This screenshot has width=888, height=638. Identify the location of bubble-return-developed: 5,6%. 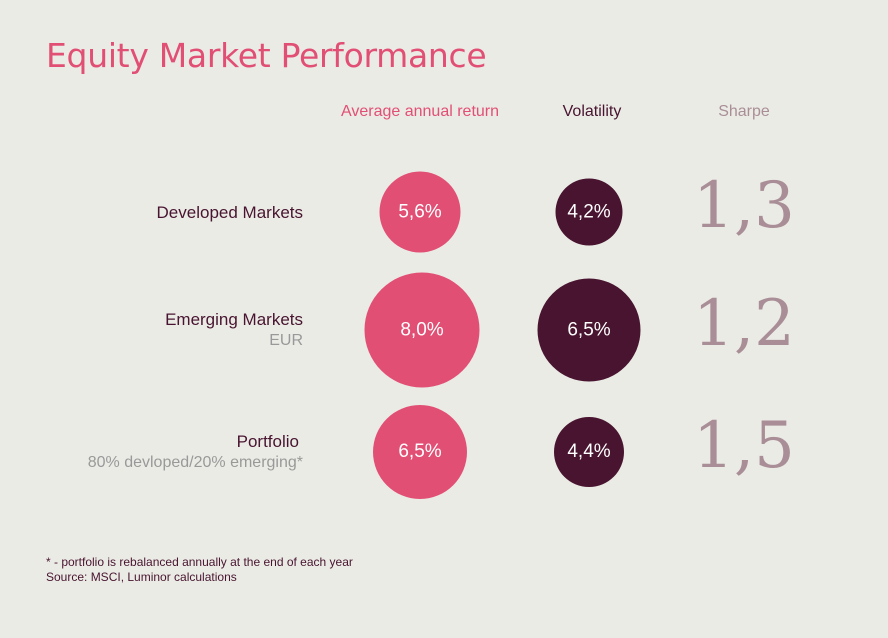
(420, 212).